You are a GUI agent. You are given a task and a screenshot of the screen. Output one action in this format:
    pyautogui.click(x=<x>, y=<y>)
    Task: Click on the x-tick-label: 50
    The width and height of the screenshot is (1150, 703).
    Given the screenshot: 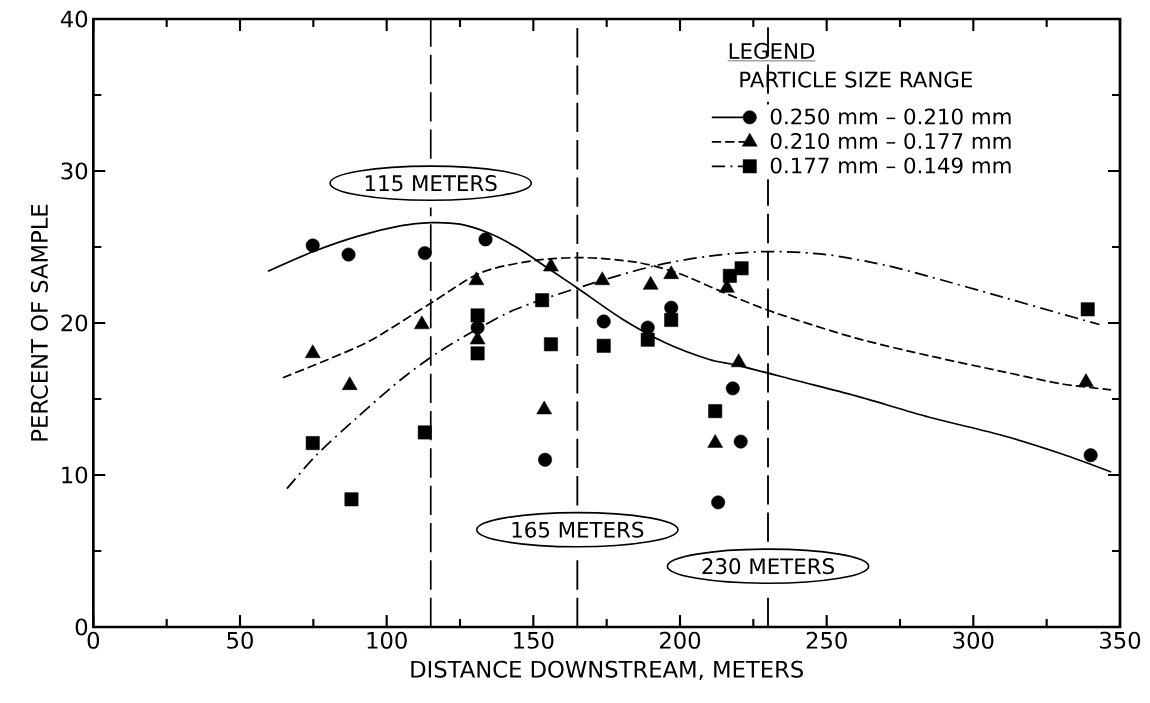 What is the action you would take?
    pyautogui.click(x=240, y=640)
    